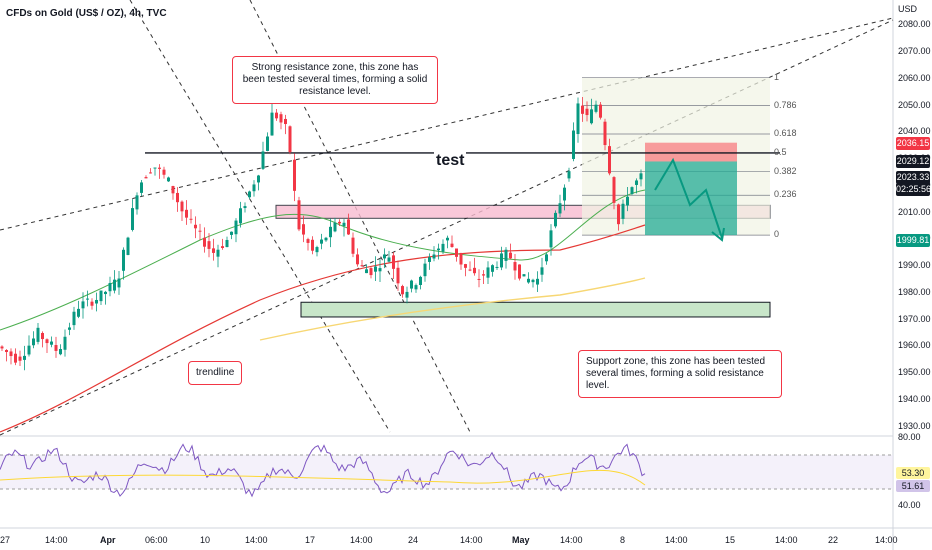  What do you see at coordinates (688, 198) in the screenshot?
I see `projection-path` at bounding box center [688, 198].